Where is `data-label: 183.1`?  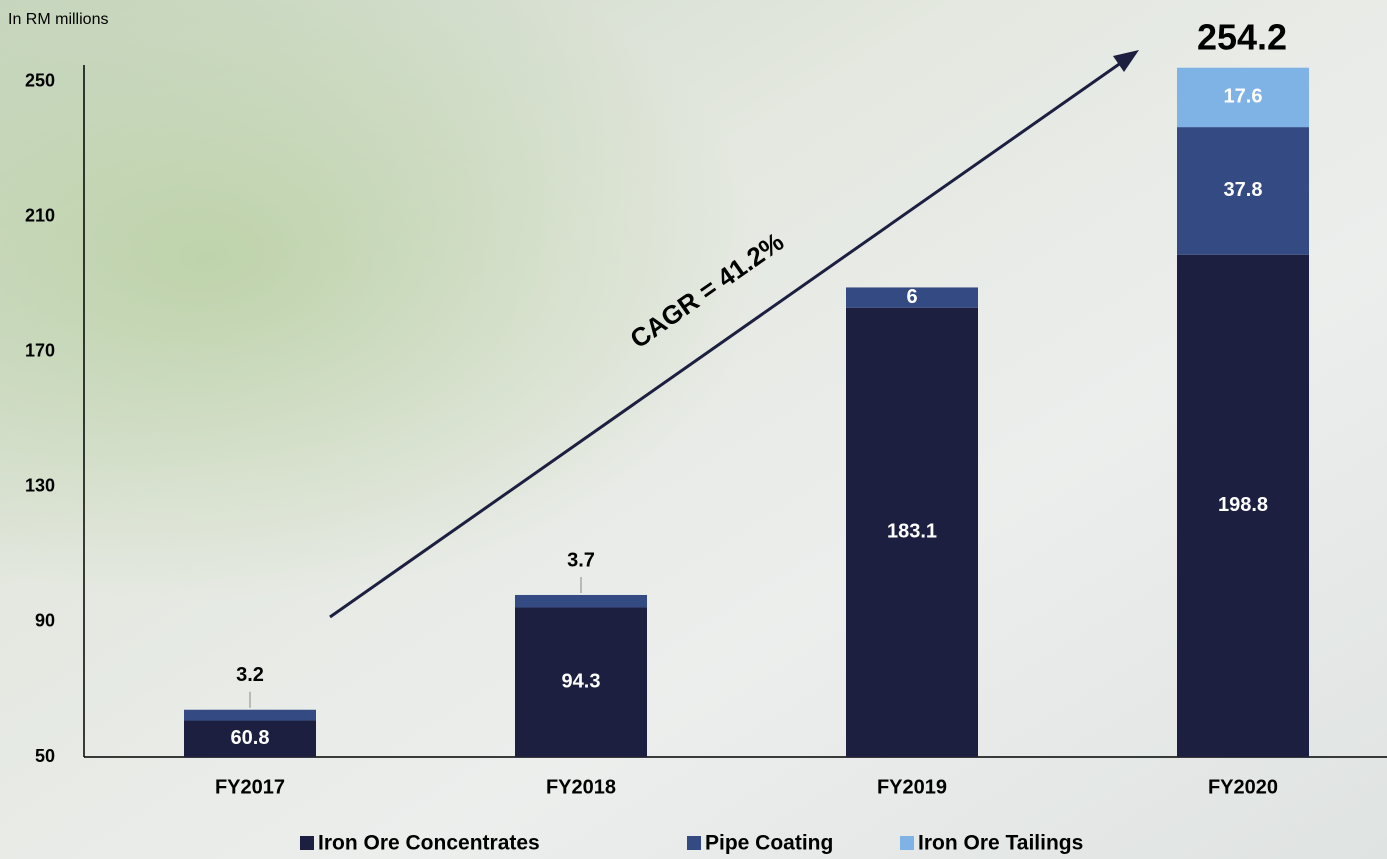 data-label: 183.1 is located at coordinates (912, 532).